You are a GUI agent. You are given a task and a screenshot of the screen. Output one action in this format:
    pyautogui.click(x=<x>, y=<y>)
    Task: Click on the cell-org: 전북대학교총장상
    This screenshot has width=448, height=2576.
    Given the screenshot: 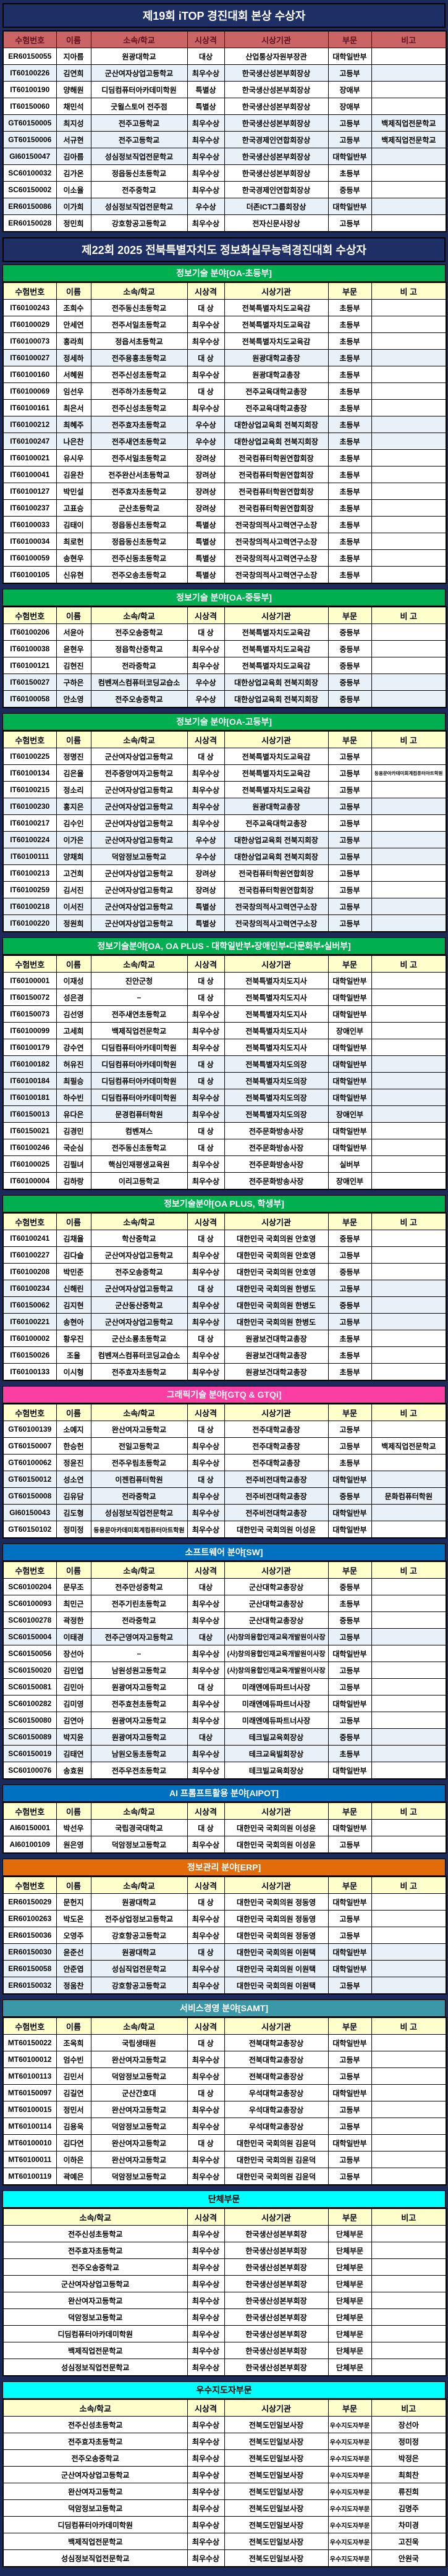 What is the action you would take?
    pyautogui.click(x=276, y=2076)
    